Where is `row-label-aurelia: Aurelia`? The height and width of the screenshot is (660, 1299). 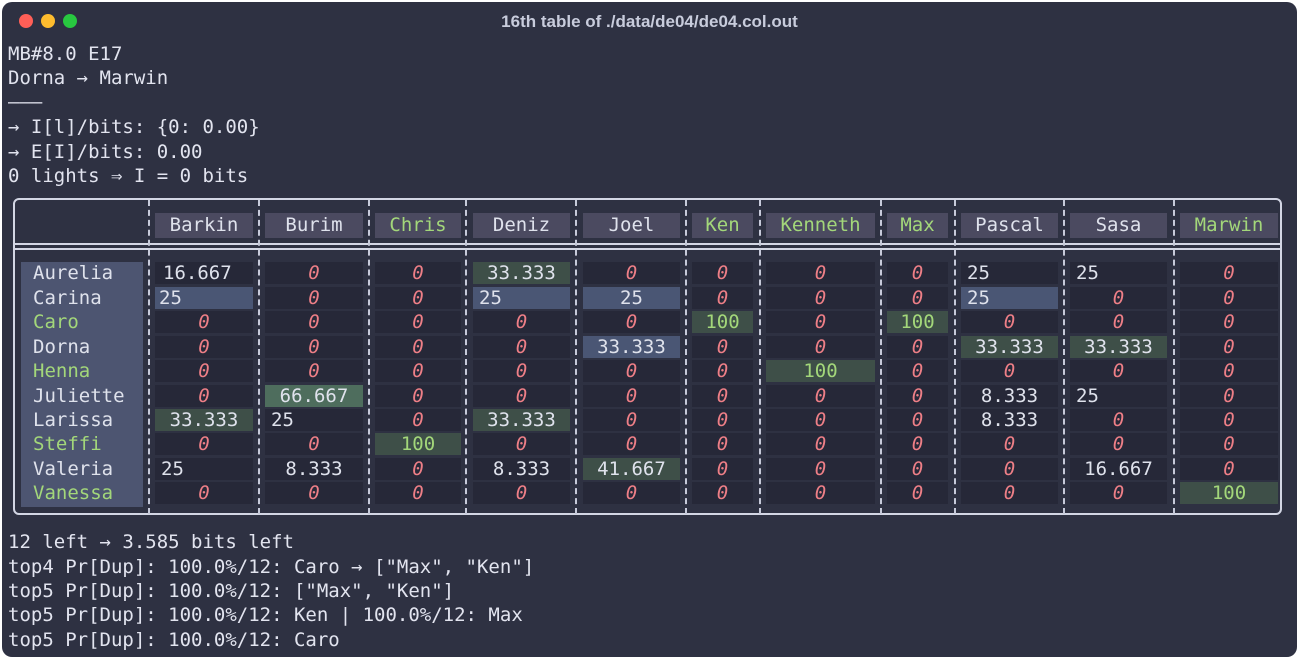
row-label-aurelia: Aurelia is located at coordinates (73, 273).